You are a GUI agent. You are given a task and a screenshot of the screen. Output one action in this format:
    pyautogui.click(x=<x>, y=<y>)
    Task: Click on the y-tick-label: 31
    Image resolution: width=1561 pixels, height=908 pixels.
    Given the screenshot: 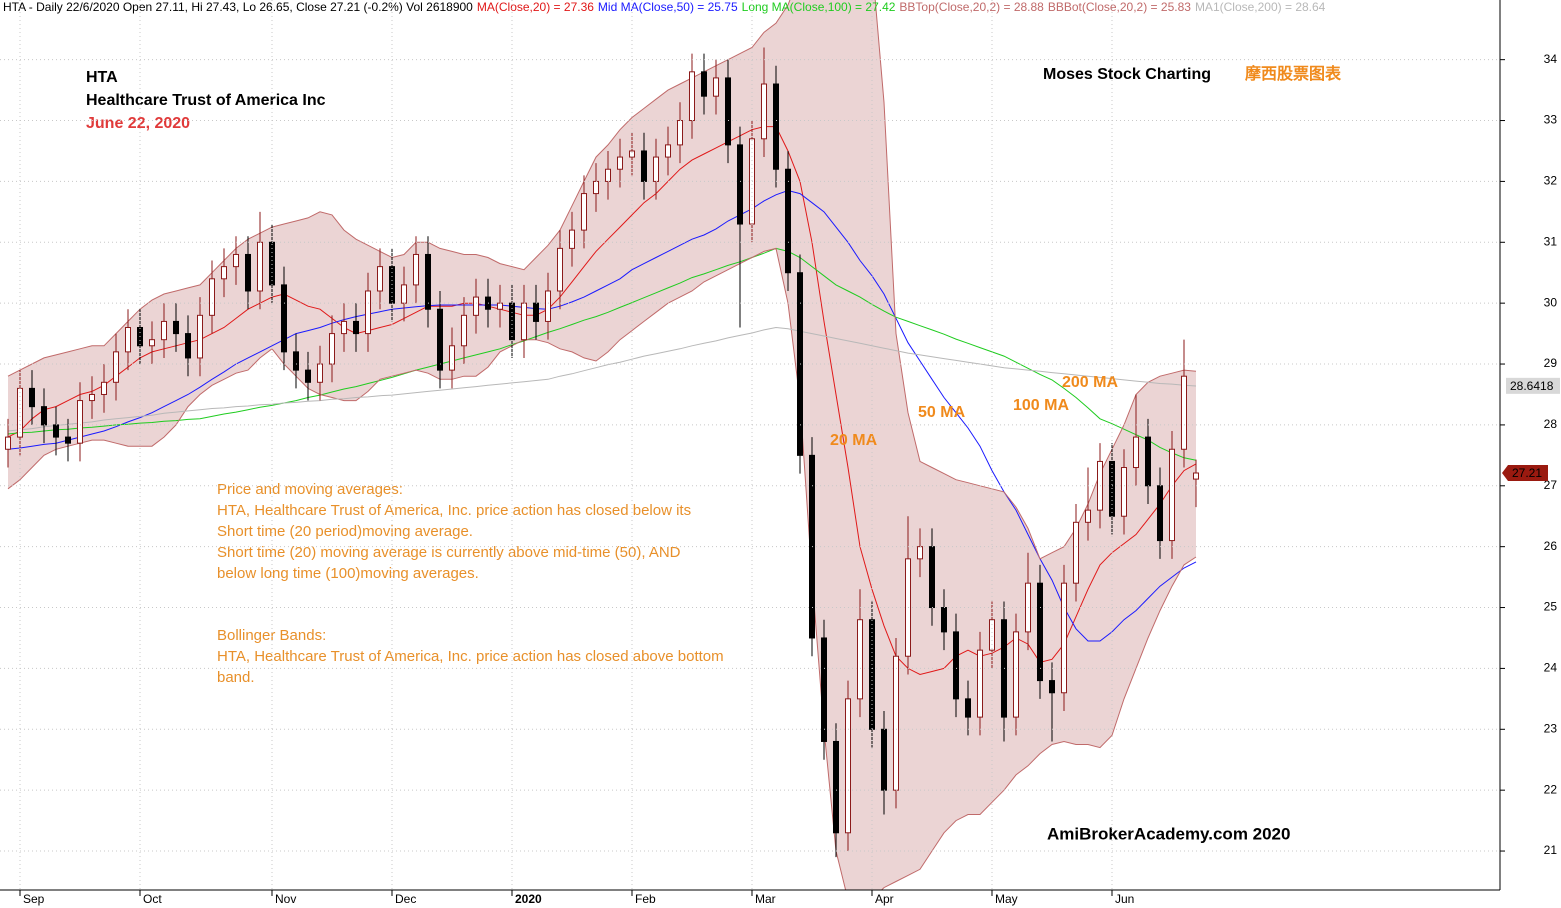 What is the action you would take?
    pyautogui.click(x=1551, y=241)
    